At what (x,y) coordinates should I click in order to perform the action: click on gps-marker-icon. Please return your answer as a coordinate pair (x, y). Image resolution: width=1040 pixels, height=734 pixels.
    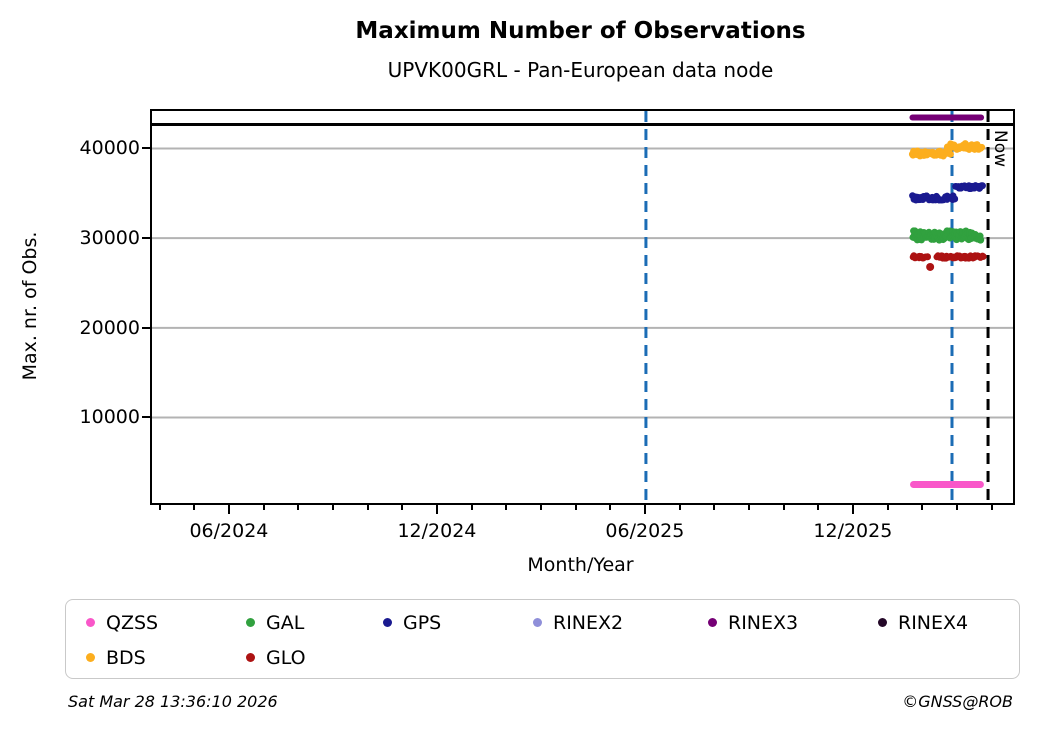
    Looking at the image, I should click on (387, 622).